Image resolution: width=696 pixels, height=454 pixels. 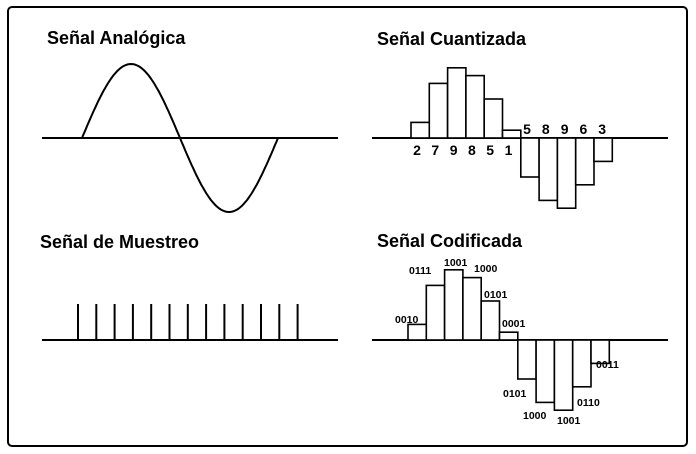 What do you see at coordinates (452, 39) in the screenshot?
I see `panel-title: Señal Cuantizada` at bounding box center [452, 39].